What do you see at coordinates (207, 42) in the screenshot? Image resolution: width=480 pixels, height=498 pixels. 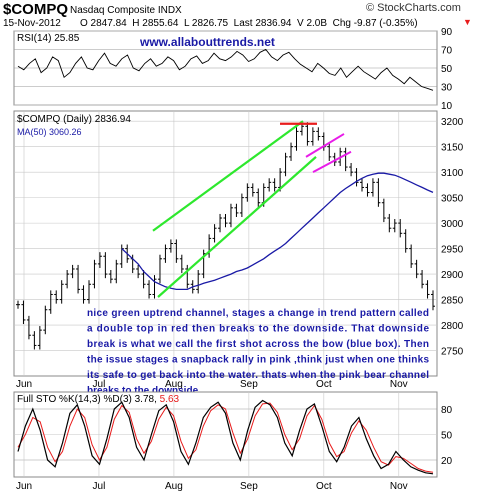 I see `website-url: www.allabouttrends.net` at bounding box center [207, 42].